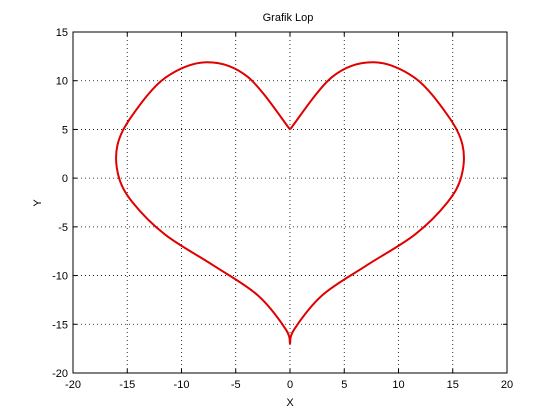  Describe the element at coordinates (288, 18) in the screenshot. I see `chart-title: Grafik Lop` at that location.